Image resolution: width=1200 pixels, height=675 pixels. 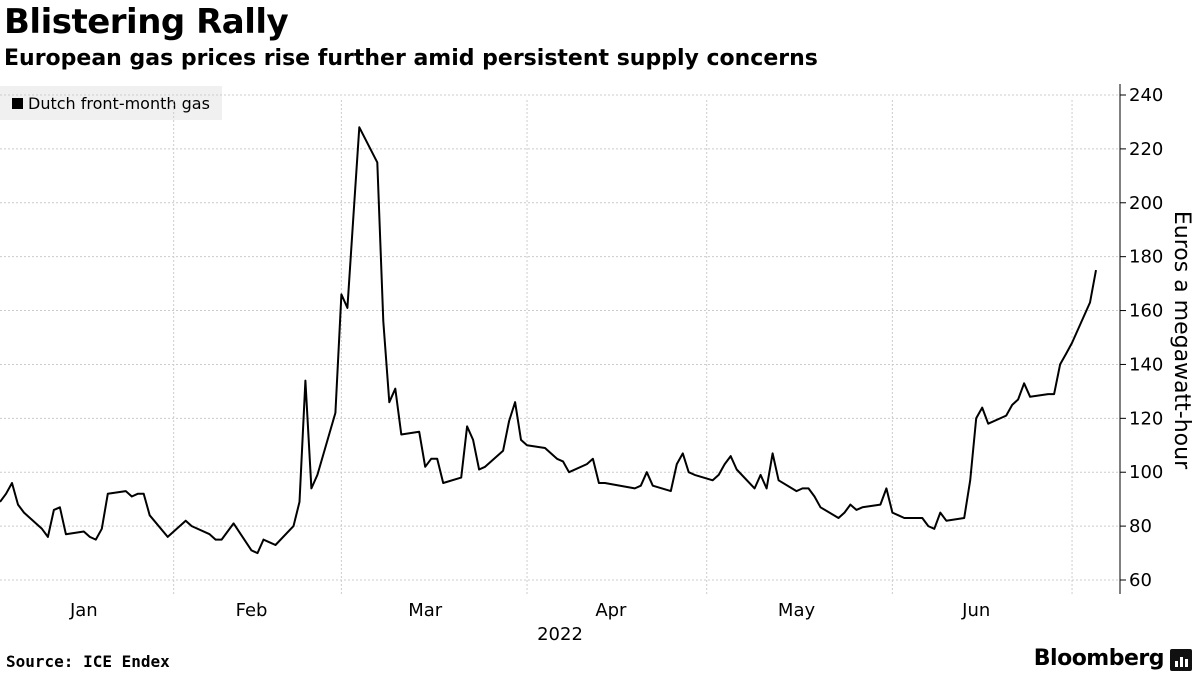 What do you see at coordinates (17, 103) in the screenshot?
I see `legend-swatch` at bounding box center [17, 103].